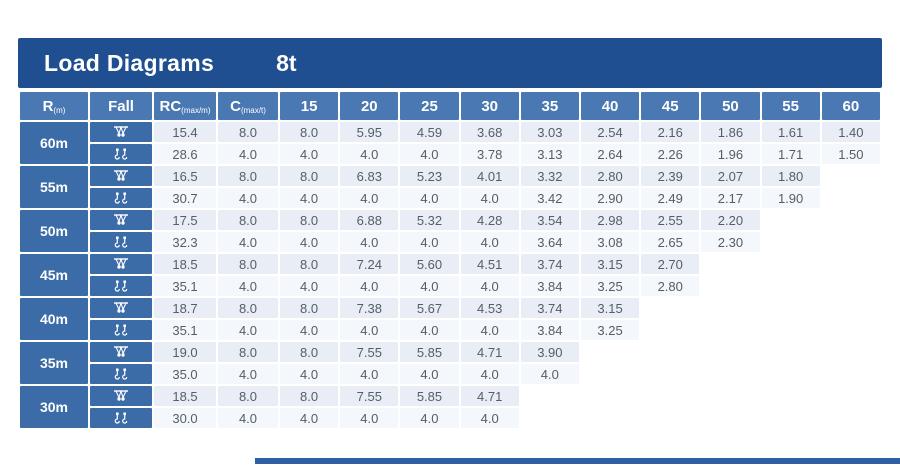 The height and width of the screenshot is (467, 900). I want to click on table-row-35m-two-fall: 35.0 4.0 4.0 4.0 4.0 4.0 4.0, so click(450, 374).